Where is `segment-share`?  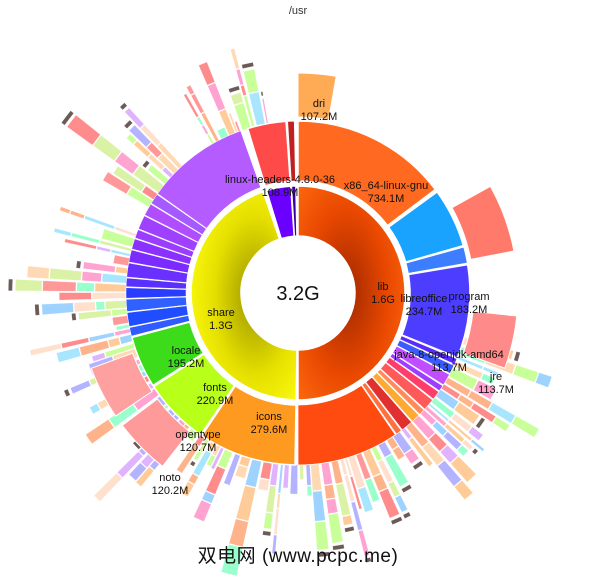
segment-share is located at coordinates (244, 295).